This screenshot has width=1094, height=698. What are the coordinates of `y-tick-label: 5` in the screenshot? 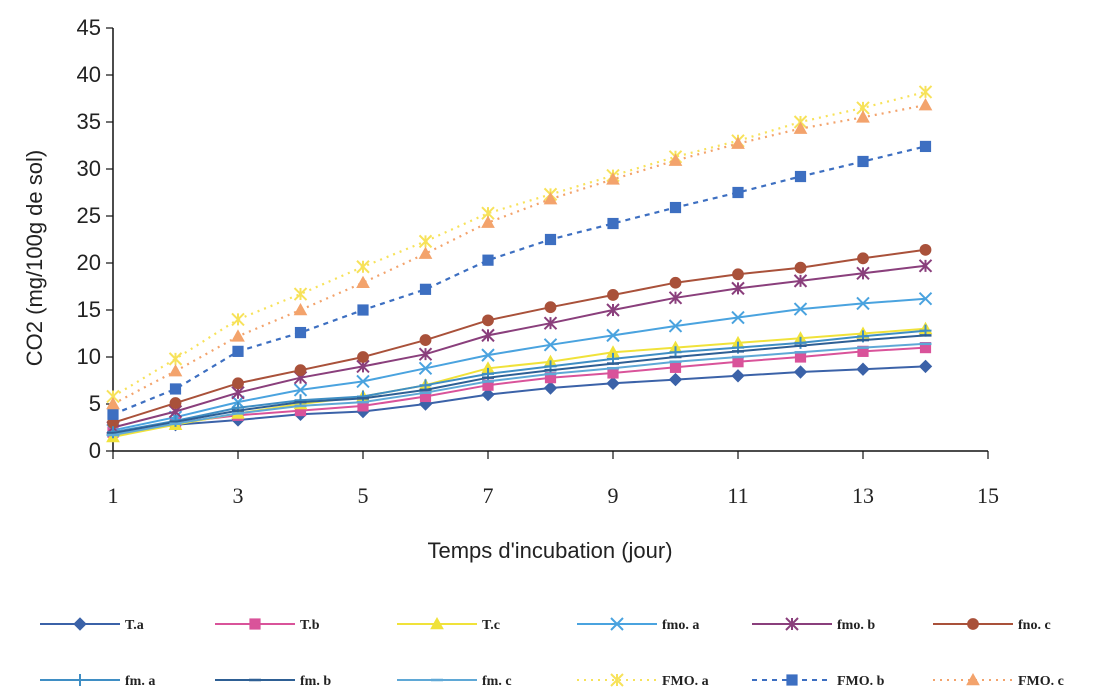 It's located at (95, 403).